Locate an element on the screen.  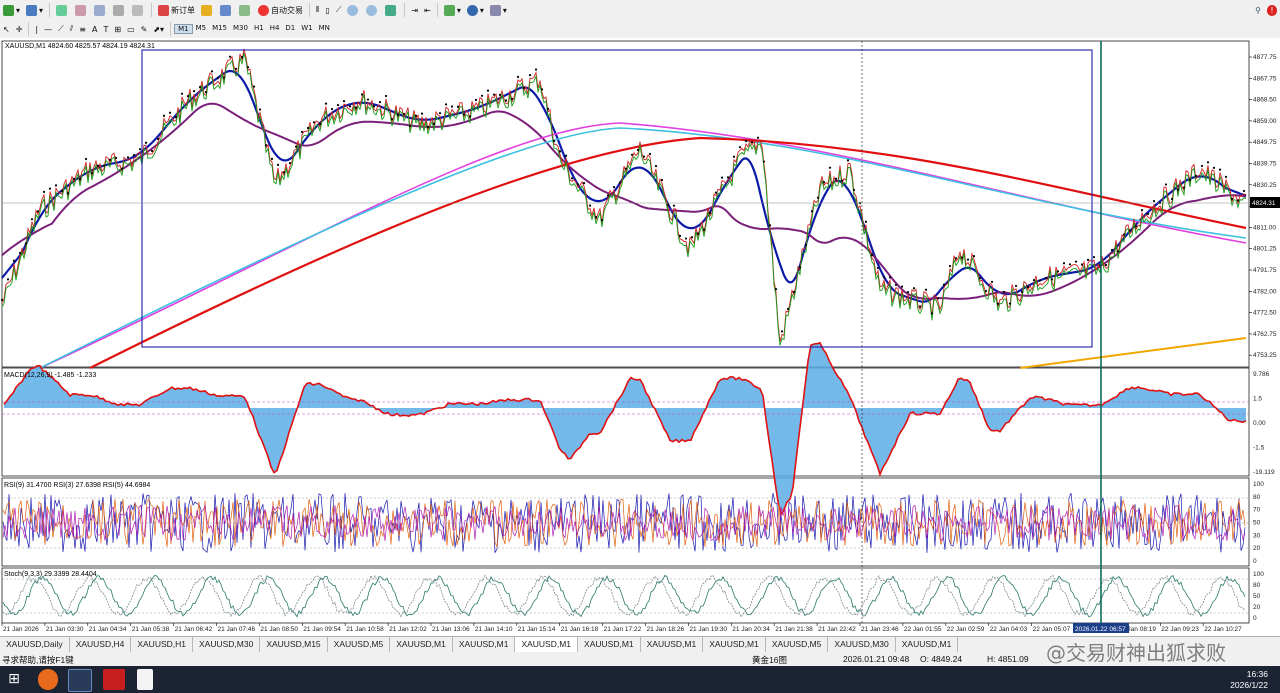
auto-trading-button: 自动交易 is located at coordinates (280, 10).